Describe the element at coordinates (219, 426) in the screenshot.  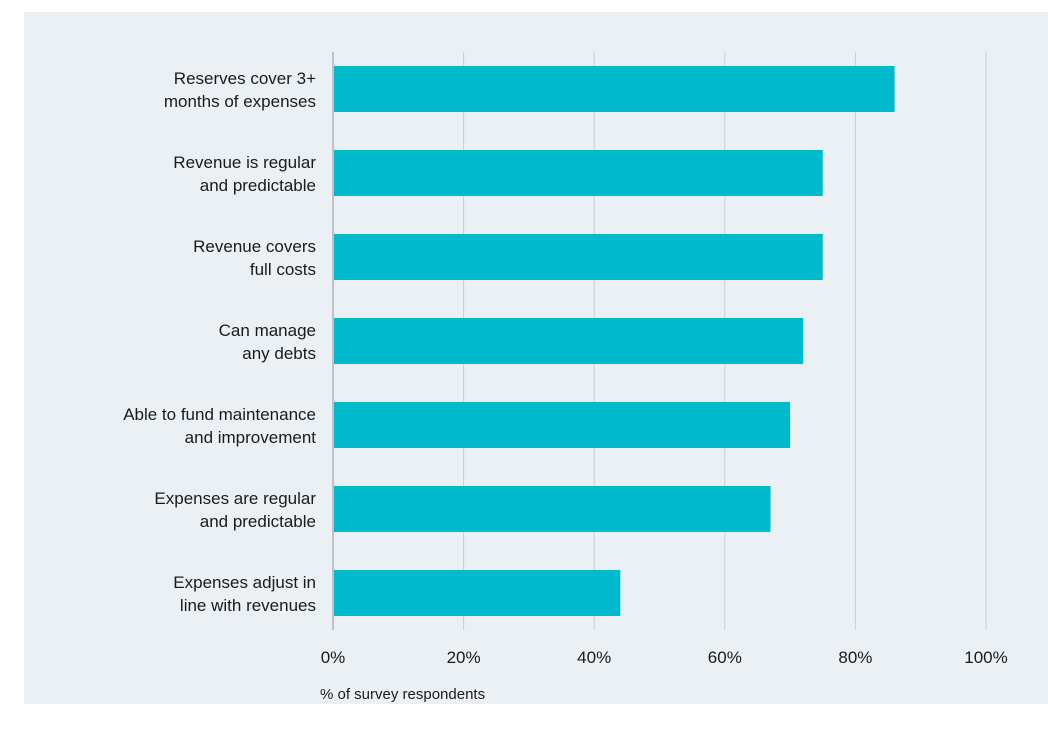
I see `category-label: Able to fund maintenance and improvement` at that location.